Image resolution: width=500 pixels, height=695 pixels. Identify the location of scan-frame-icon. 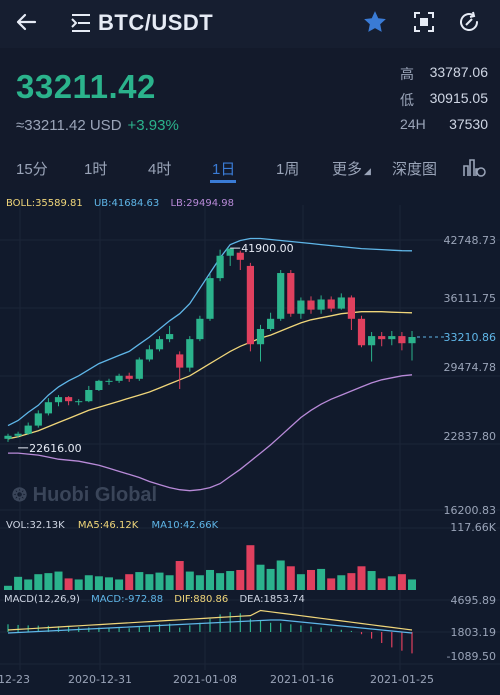
(424, 22).